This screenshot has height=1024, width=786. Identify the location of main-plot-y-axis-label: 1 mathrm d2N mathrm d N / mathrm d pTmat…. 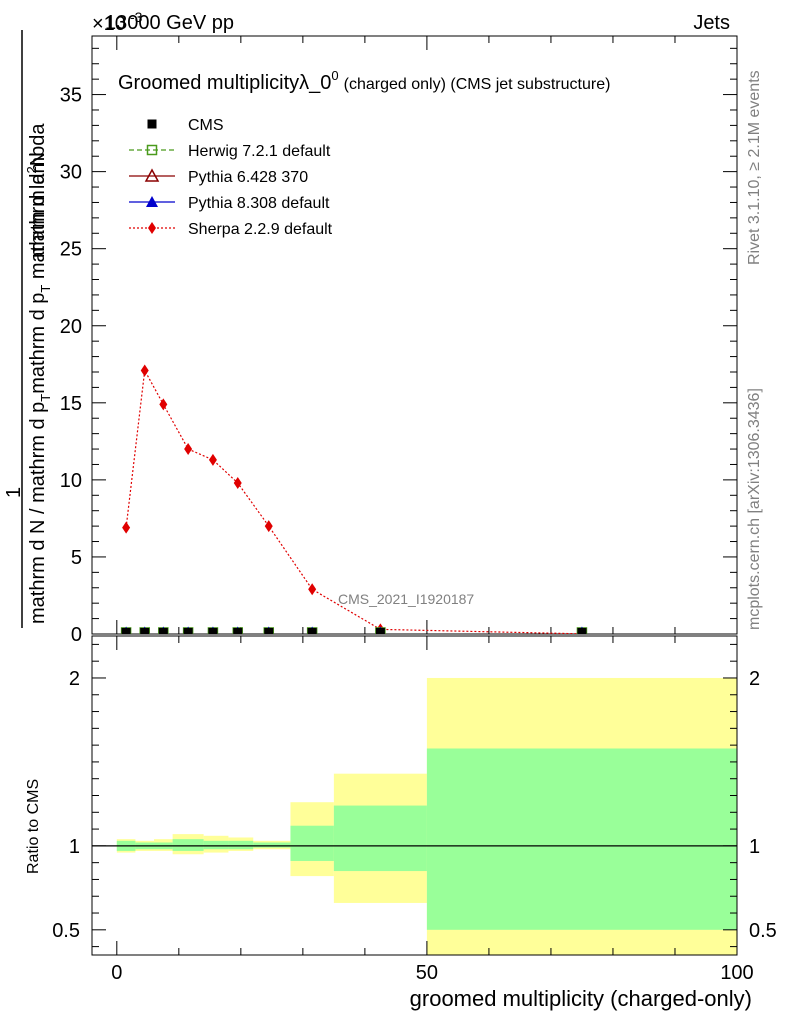
(28, 329).